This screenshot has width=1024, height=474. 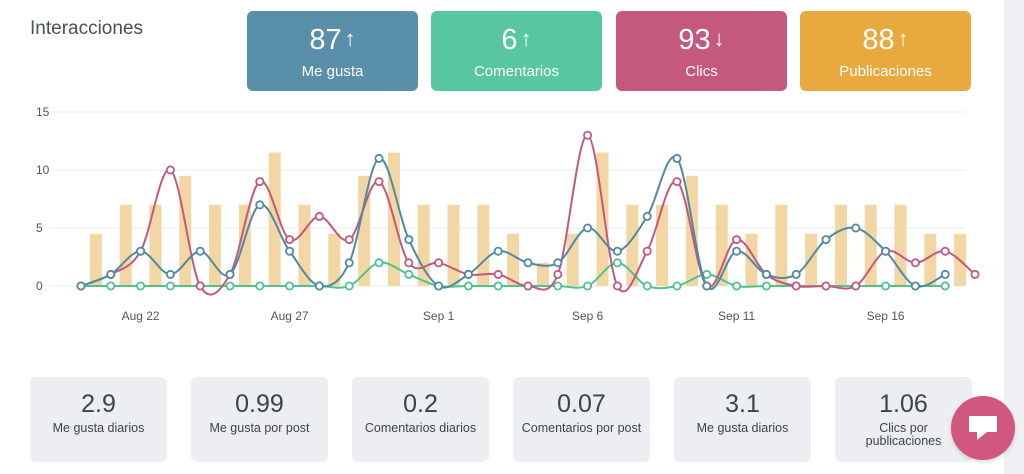 I want to click on kpi-card-likes: 87 ↑ Me gusta, so click(x=332, y=51).